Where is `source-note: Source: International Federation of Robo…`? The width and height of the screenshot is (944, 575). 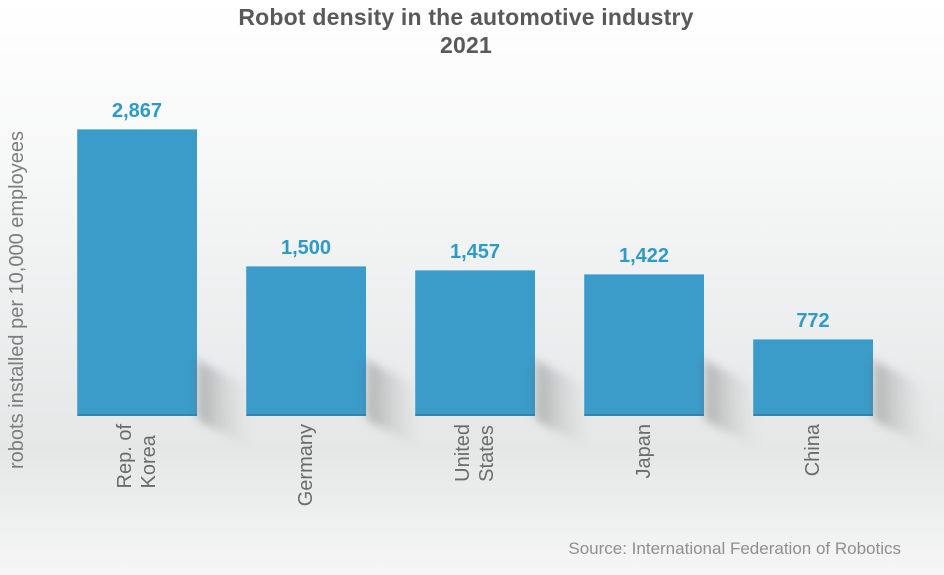
source-note: Source: International Federation of Robo… is located at coordinates (734, 548).